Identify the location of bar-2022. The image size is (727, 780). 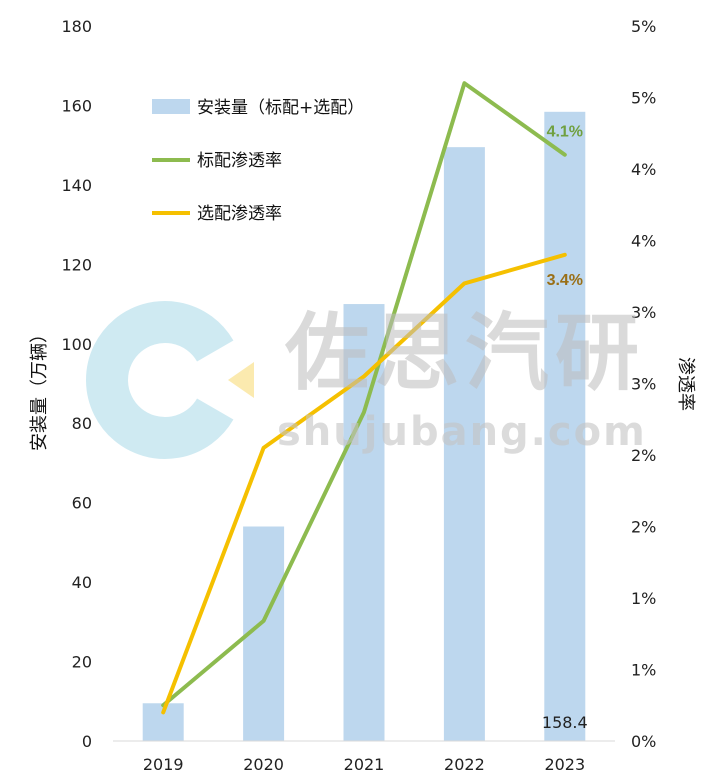
(464, 444).